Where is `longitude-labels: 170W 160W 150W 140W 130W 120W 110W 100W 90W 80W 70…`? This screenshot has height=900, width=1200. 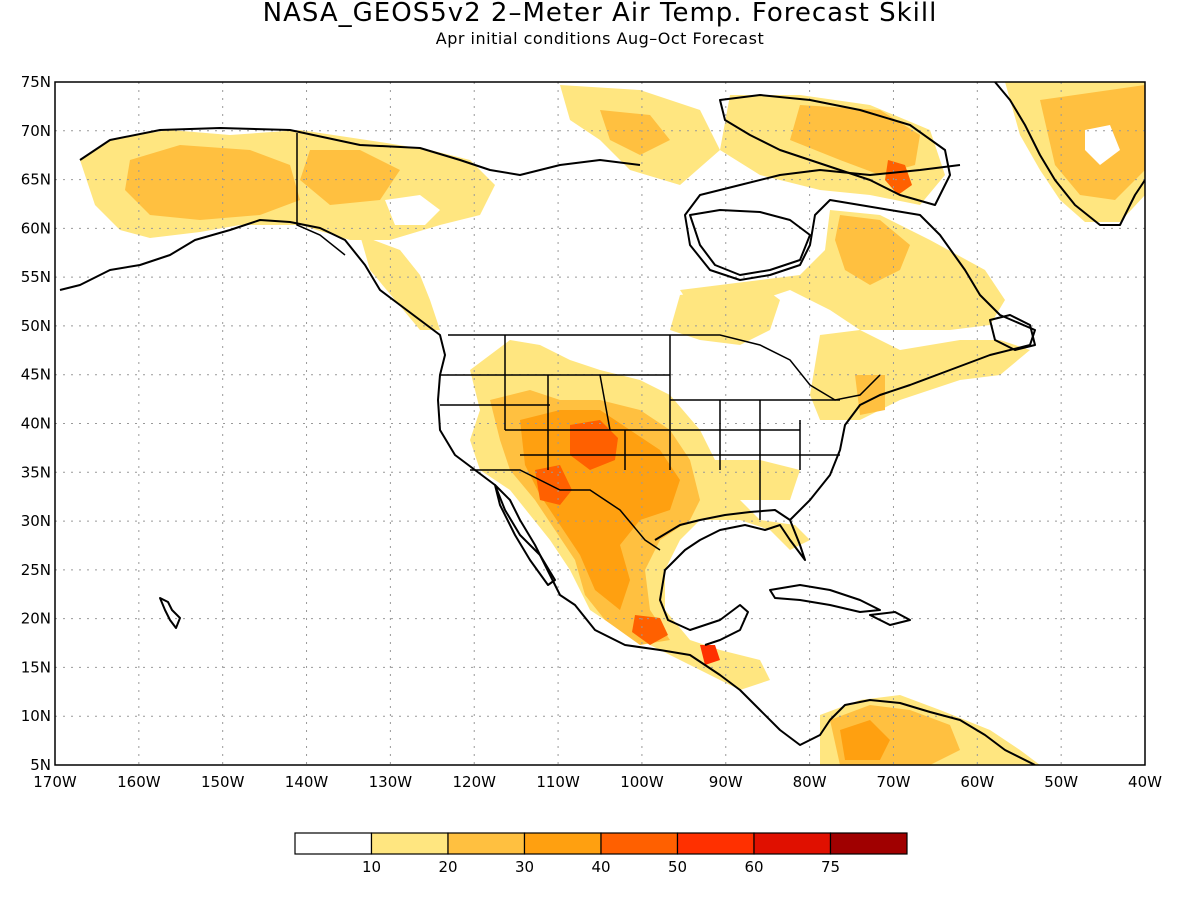 longitude-labels: 170W 160W 150W 140W 130W 120W 110W 100W 90W 80W 70… is located at coordinates (597, 782).